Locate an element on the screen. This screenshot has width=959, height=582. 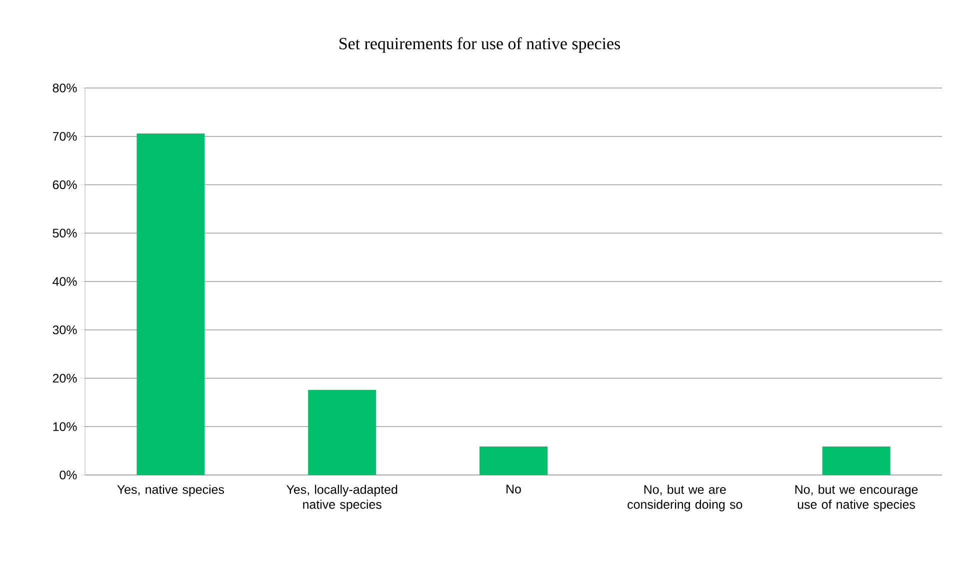
chart-title: Set requirements for use of native species is located at coordinates (480, 45).